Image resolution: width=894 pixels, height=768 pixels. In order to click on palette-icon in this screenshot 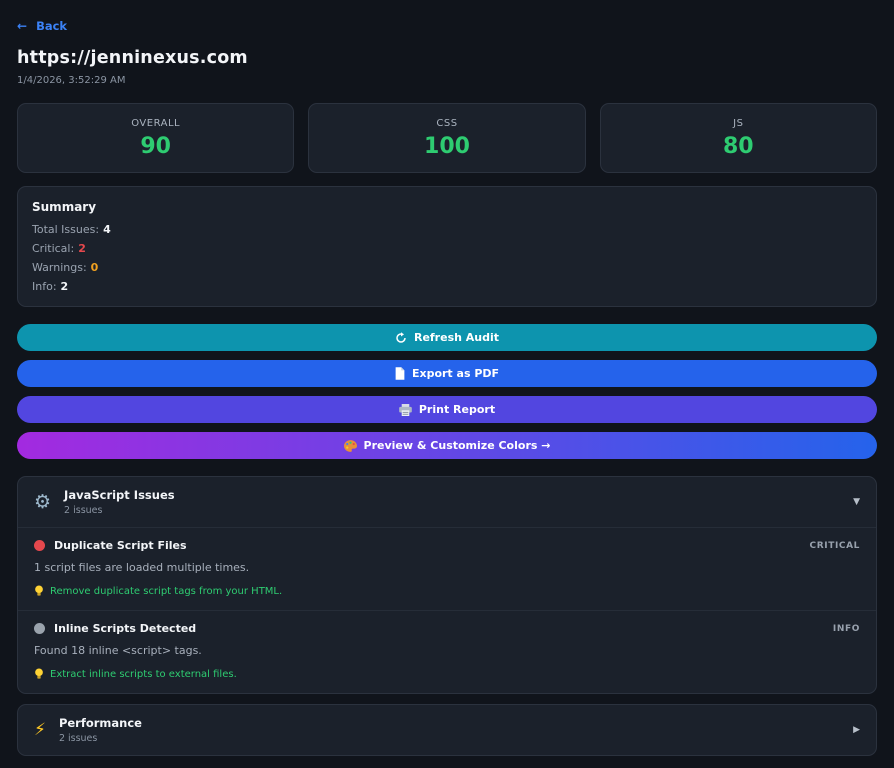, I will do `click(350, 445)`.